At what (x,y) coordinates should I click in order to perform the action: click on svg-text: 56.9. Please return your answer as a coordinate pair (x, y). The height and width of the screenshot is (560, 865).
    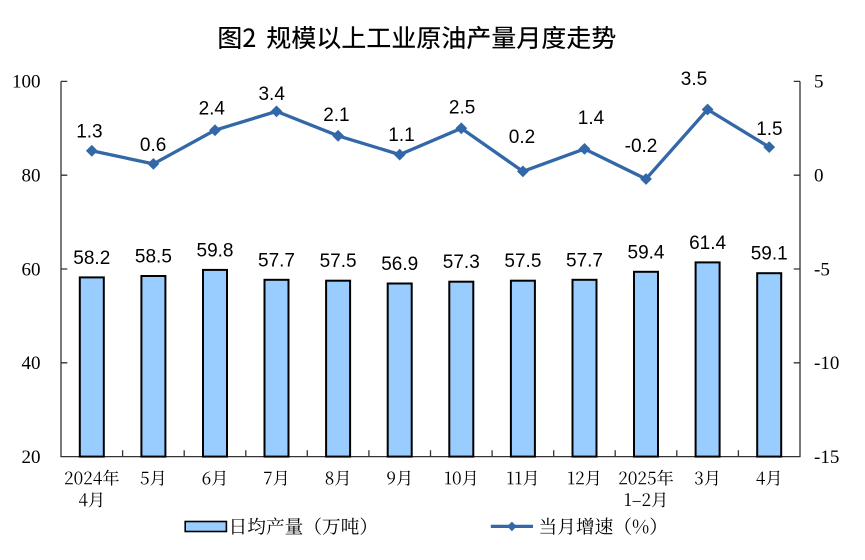
    Looking at the image, I should click on (399, 264).